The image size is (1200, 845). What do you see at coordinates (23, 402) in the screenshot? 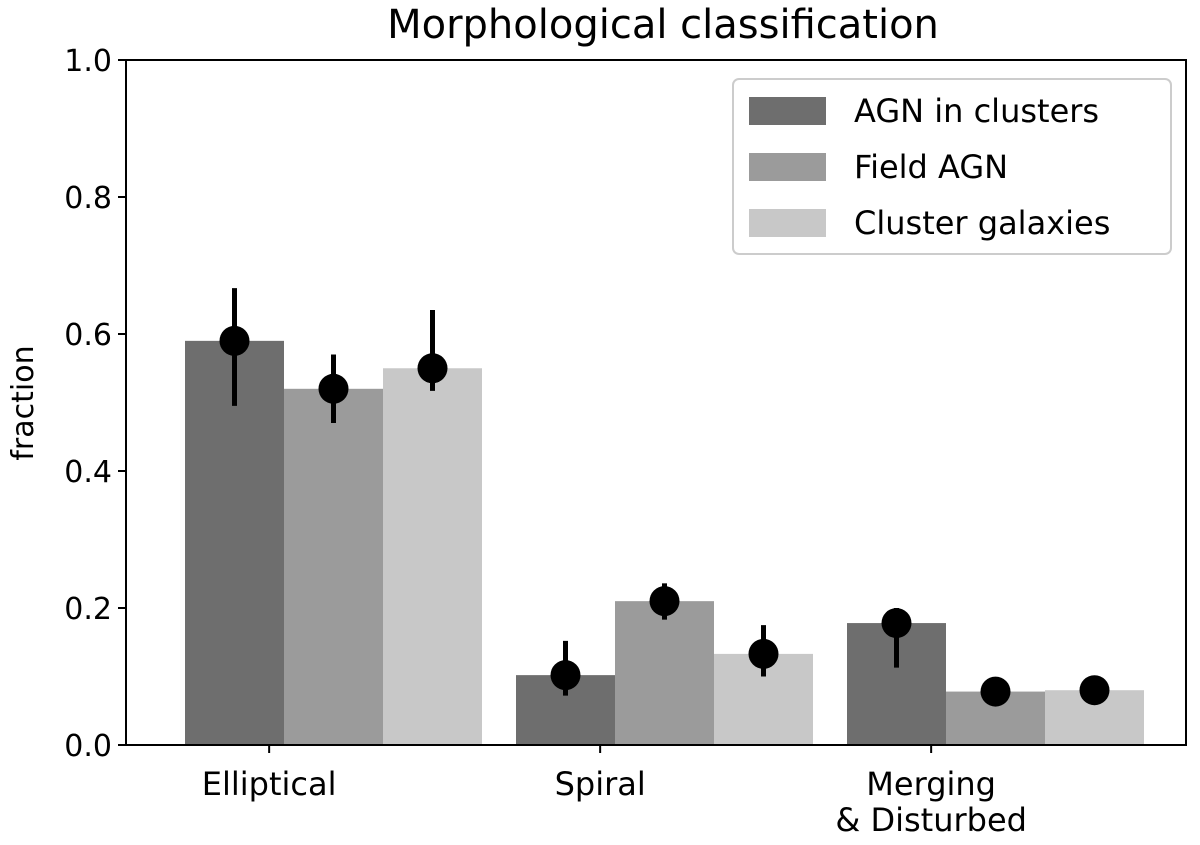
I see `y-axis-label: fraction` at bounding box center [23, 402].